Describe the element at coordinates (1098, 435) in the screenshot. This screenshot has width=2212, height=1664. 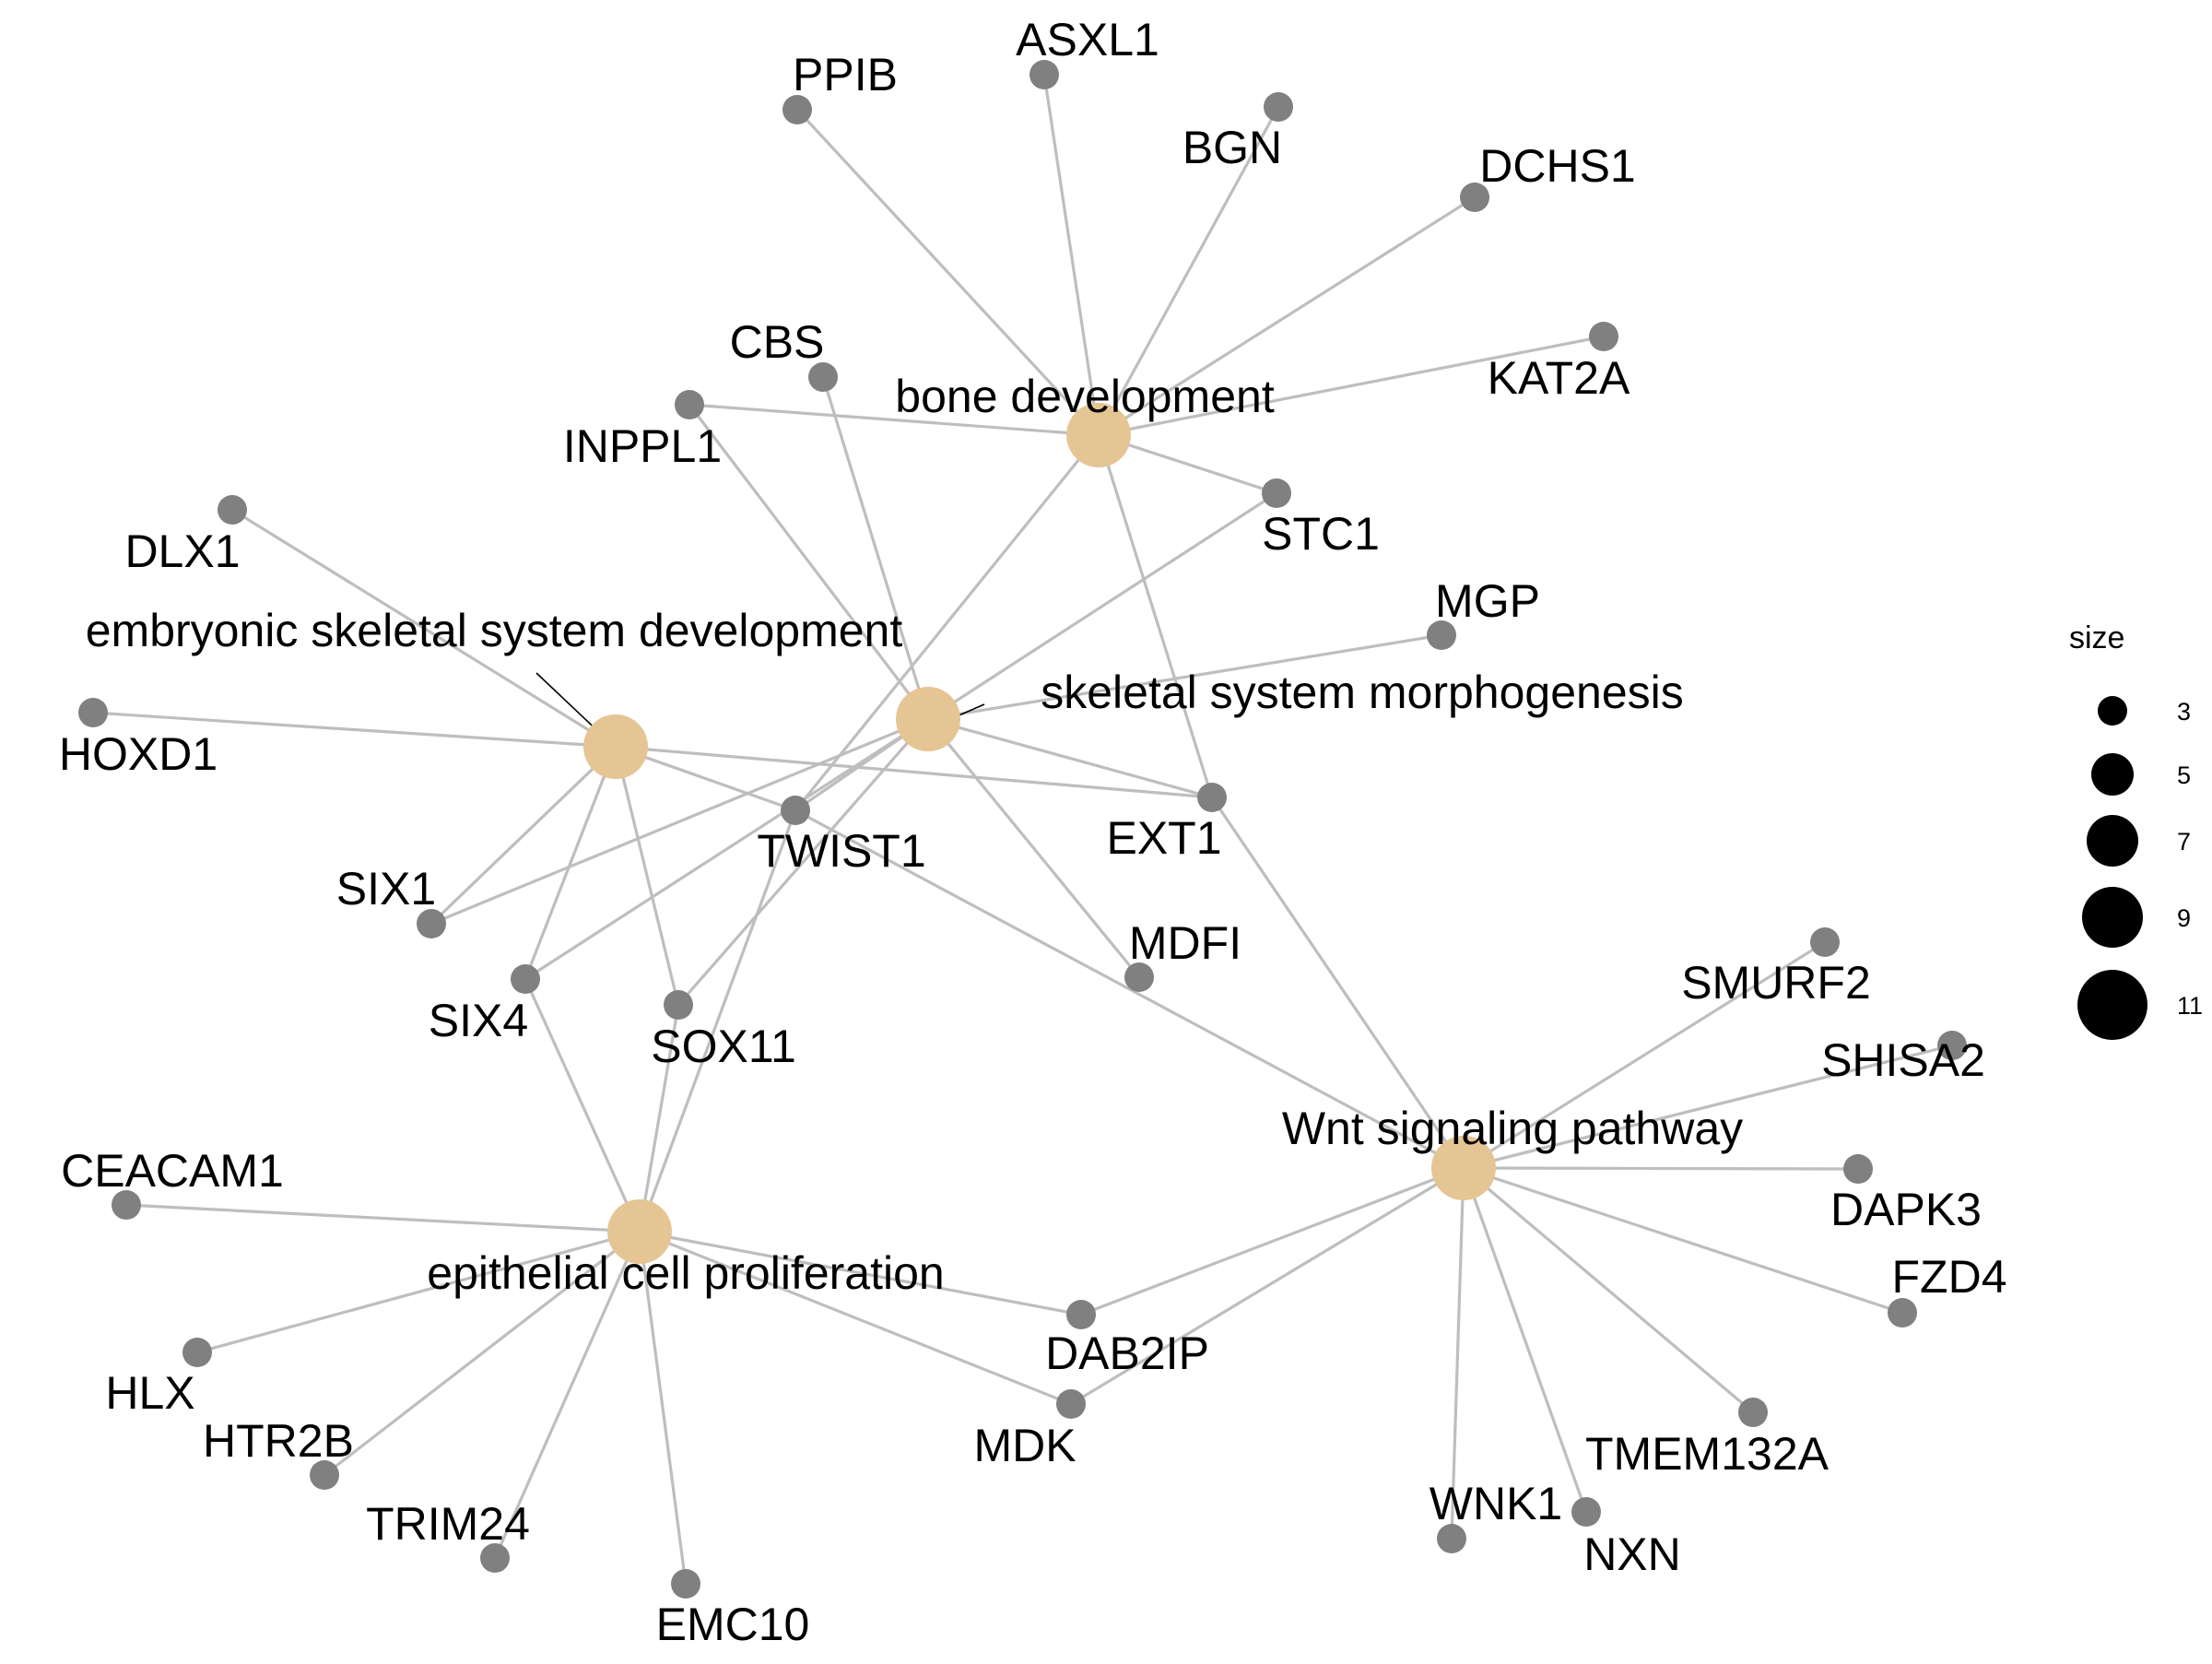
I see `category-node-bone` at that location.